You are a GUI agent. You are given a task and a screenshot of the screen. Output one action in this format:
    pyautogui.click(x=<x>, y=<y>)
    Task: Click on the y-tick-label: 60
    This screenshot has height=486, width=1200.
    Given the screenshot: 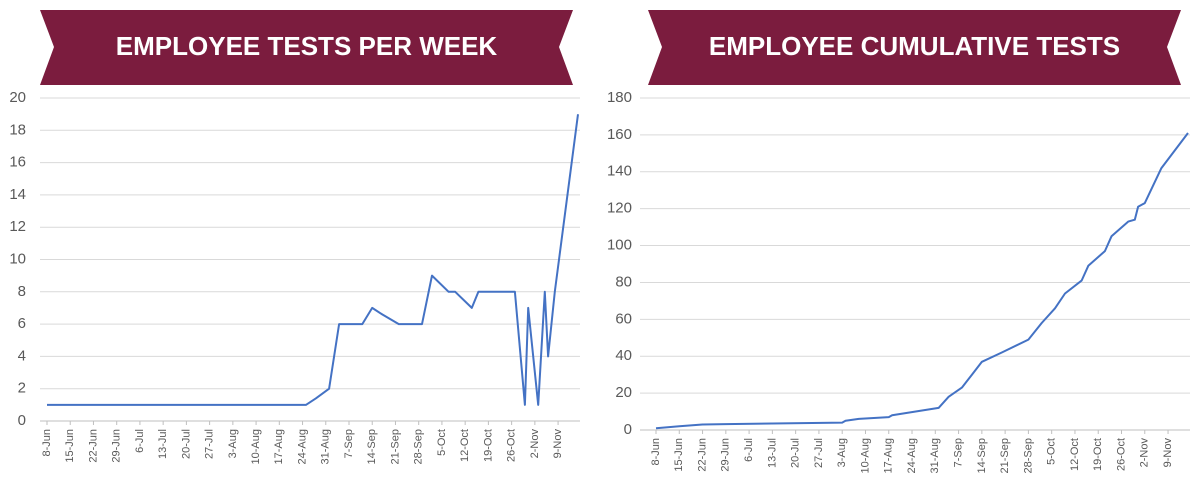 What is the action you would take?
    pyautogui.click(x=623, y=318)
    